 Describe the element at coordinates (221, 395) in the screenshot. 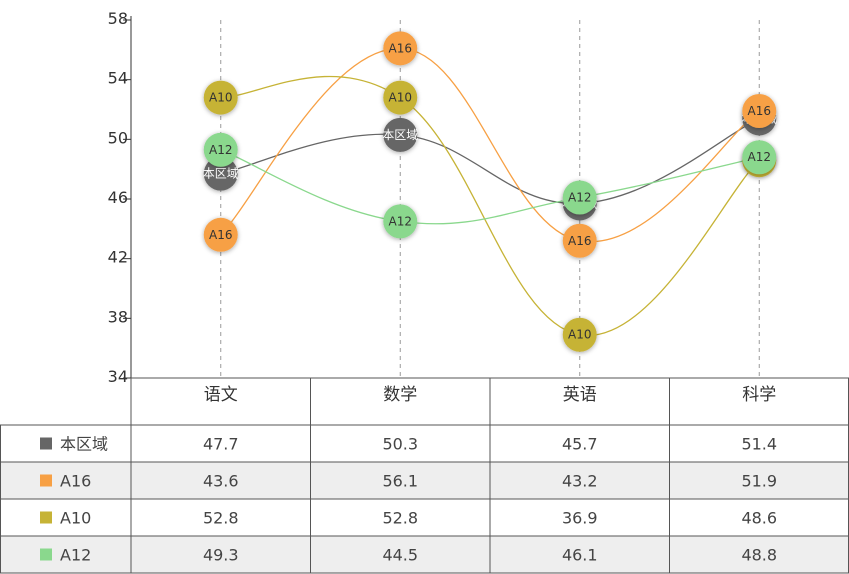

I see `category-label: 语文` at that location.